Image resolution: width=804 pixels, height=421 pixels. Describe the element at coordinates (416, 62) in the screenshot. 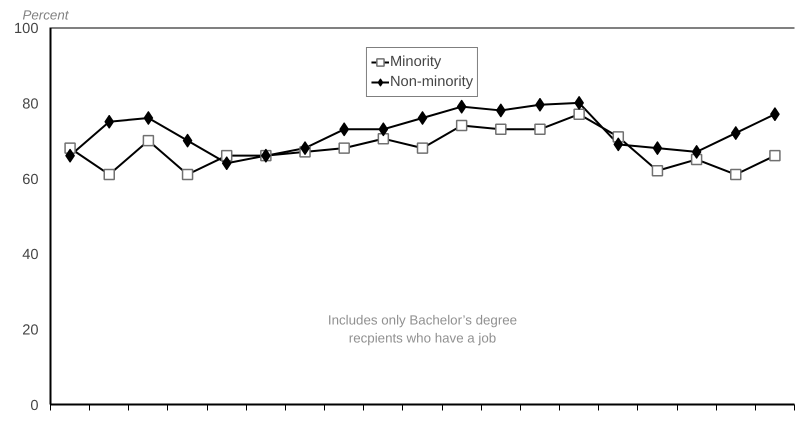

I see `legend-label: Minority` at that location.